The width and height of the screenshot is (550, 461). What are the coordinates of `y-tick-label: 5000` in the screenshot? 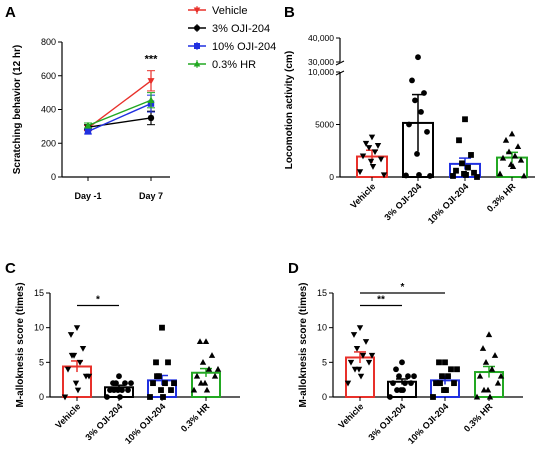 It's located at (324, 125).